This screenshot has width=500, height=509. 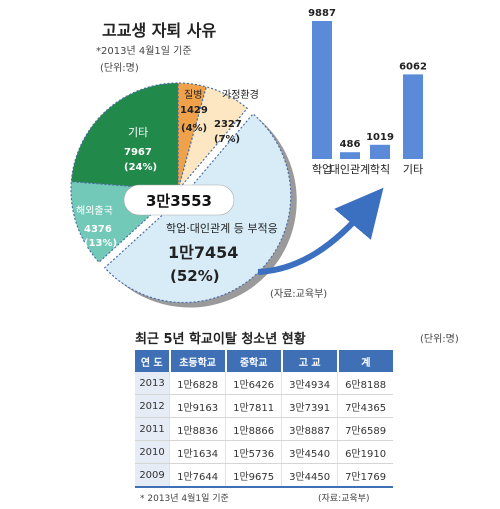 I want to click on cell: 7만6589, so click(x=365, y=429).